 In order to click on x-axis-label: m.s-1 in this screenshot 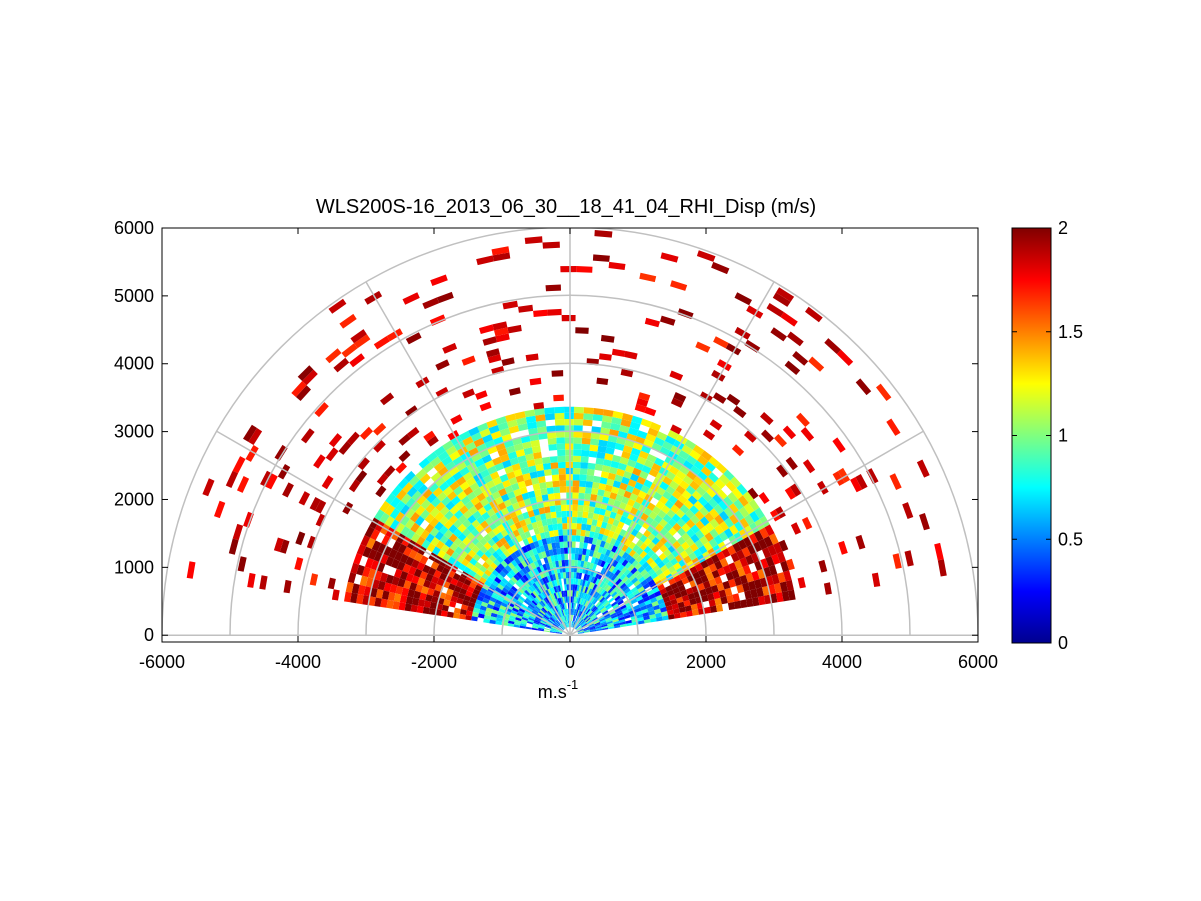, I will do `click(558, 689)`.